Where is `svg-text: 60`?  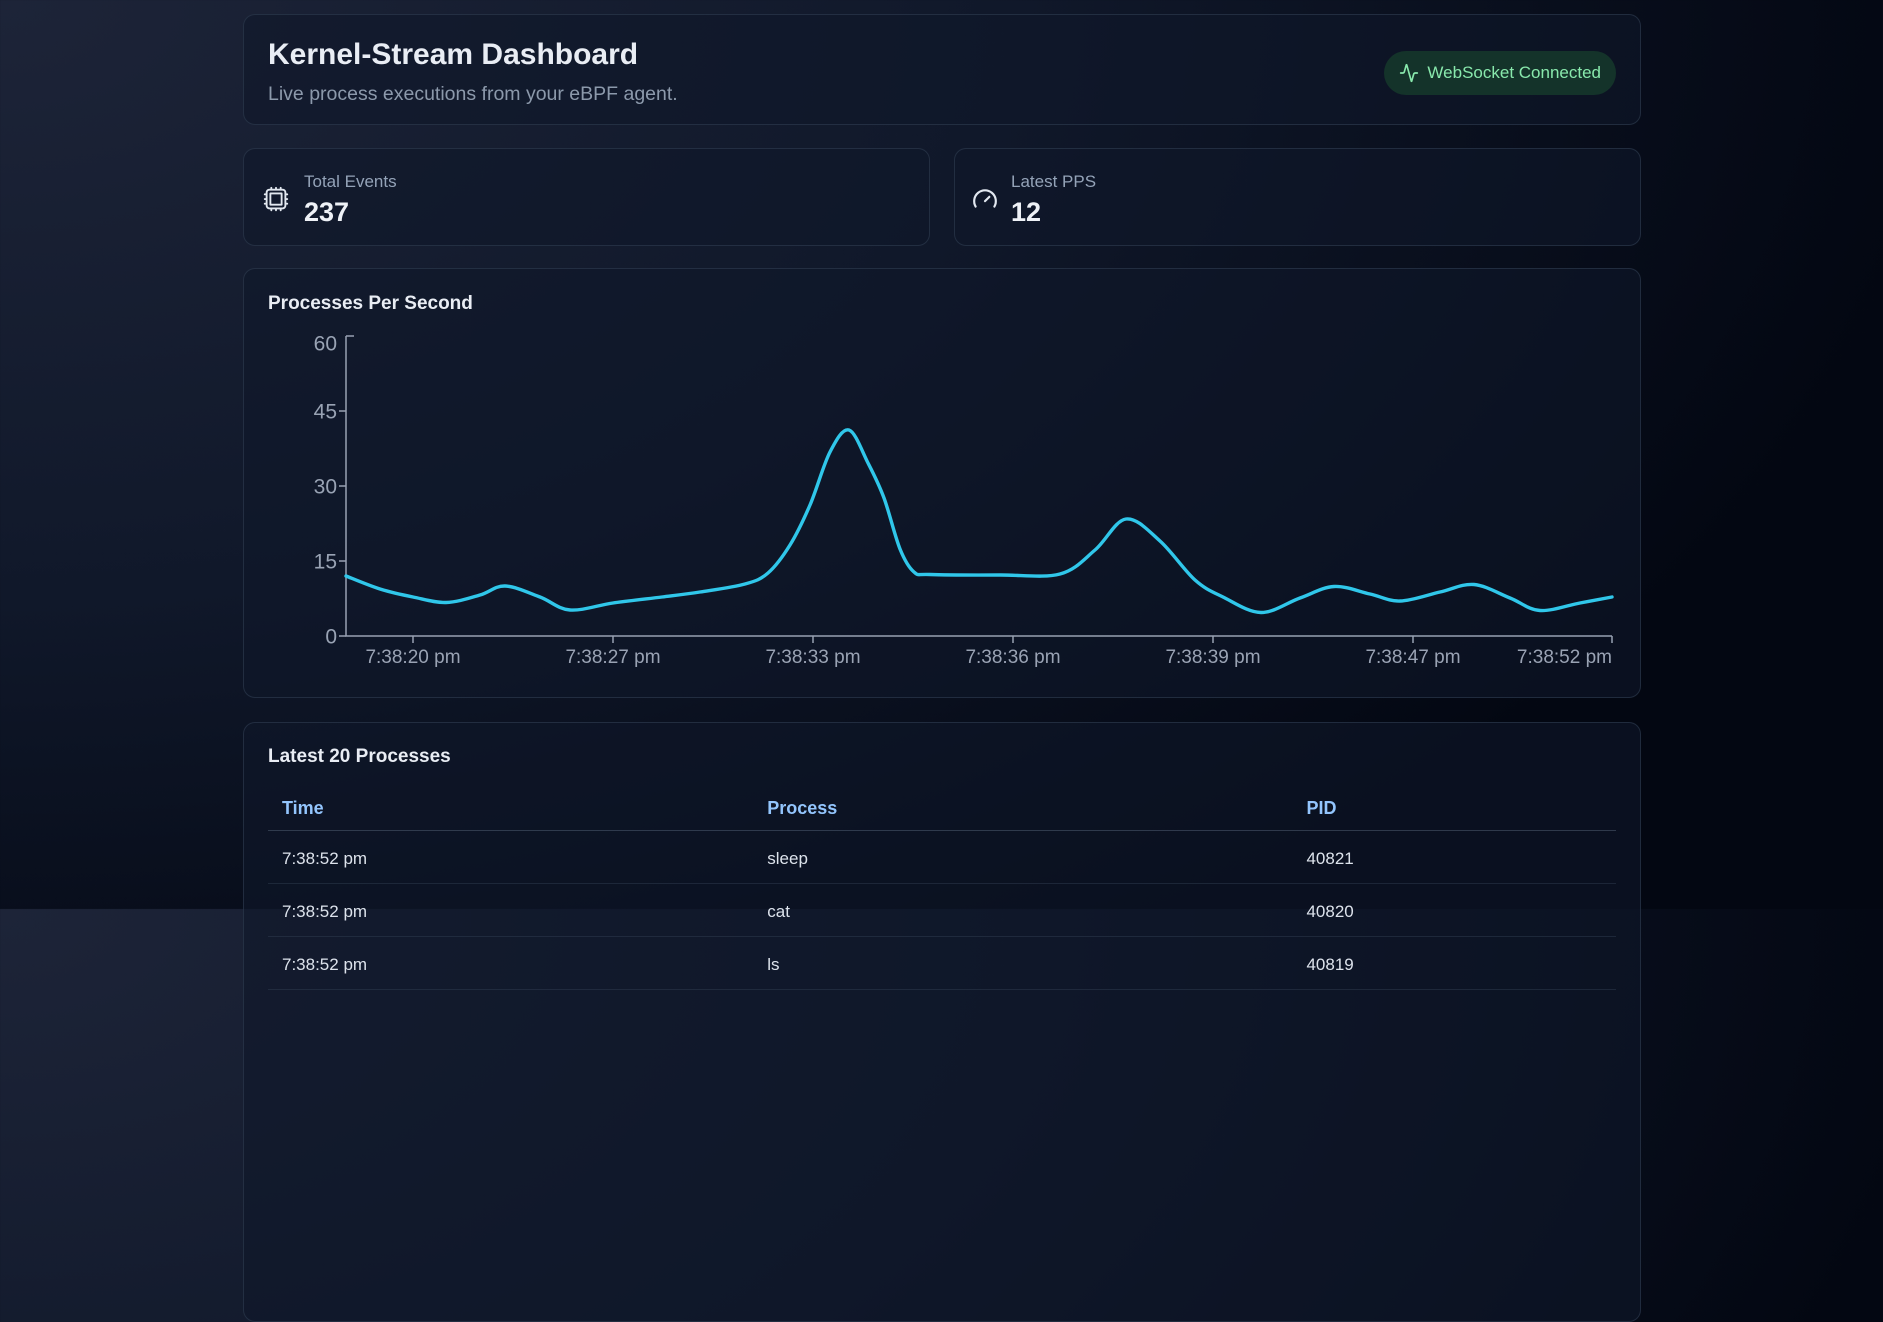 svg-text: 60 is located at coordinates (325, 344).